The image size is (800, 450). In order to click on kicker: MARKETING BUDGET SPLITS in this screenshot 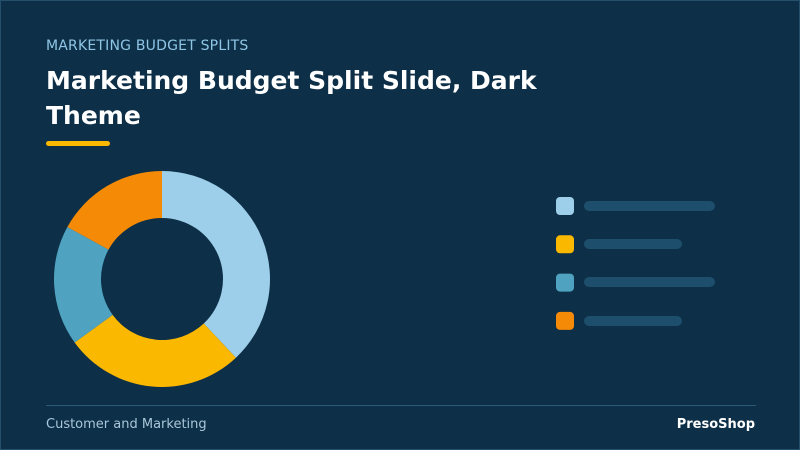, I will do `click(147, 46)`.